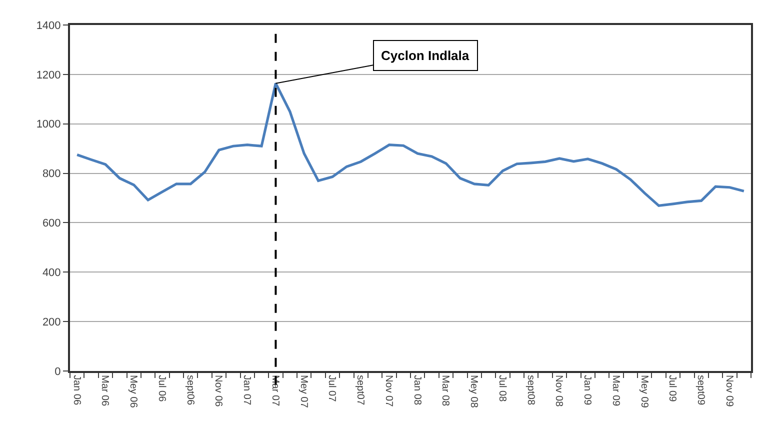  Describe the element at coordinates (672, 388) in the screenshot. I see `x-tick-label: Jul 09` at that location.